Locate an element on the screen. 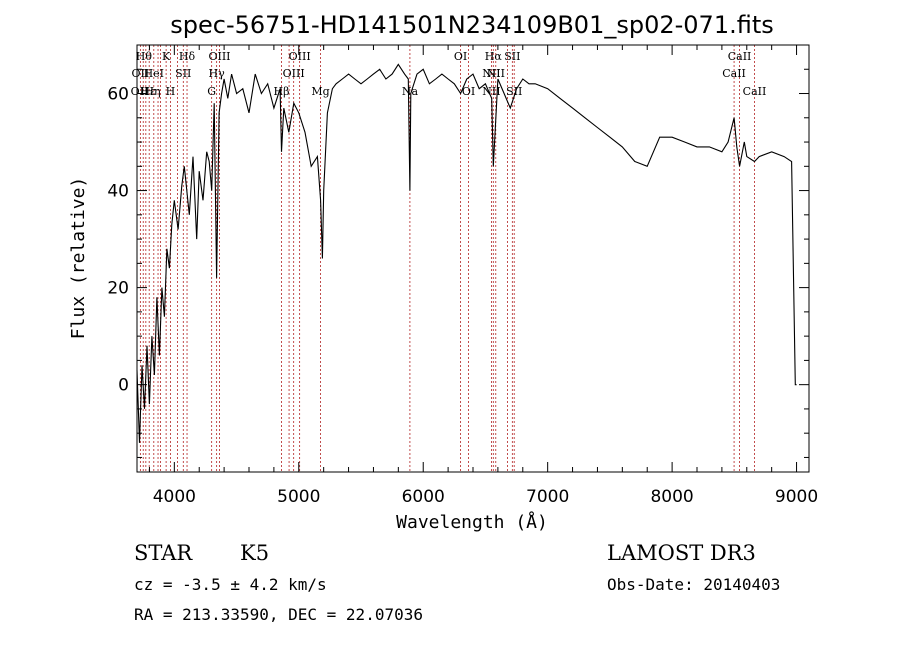 Image resolution: width=900 pixels, height=649 pixels. line-label-label_row3-2: Hη is located at coordinates (152, 91).